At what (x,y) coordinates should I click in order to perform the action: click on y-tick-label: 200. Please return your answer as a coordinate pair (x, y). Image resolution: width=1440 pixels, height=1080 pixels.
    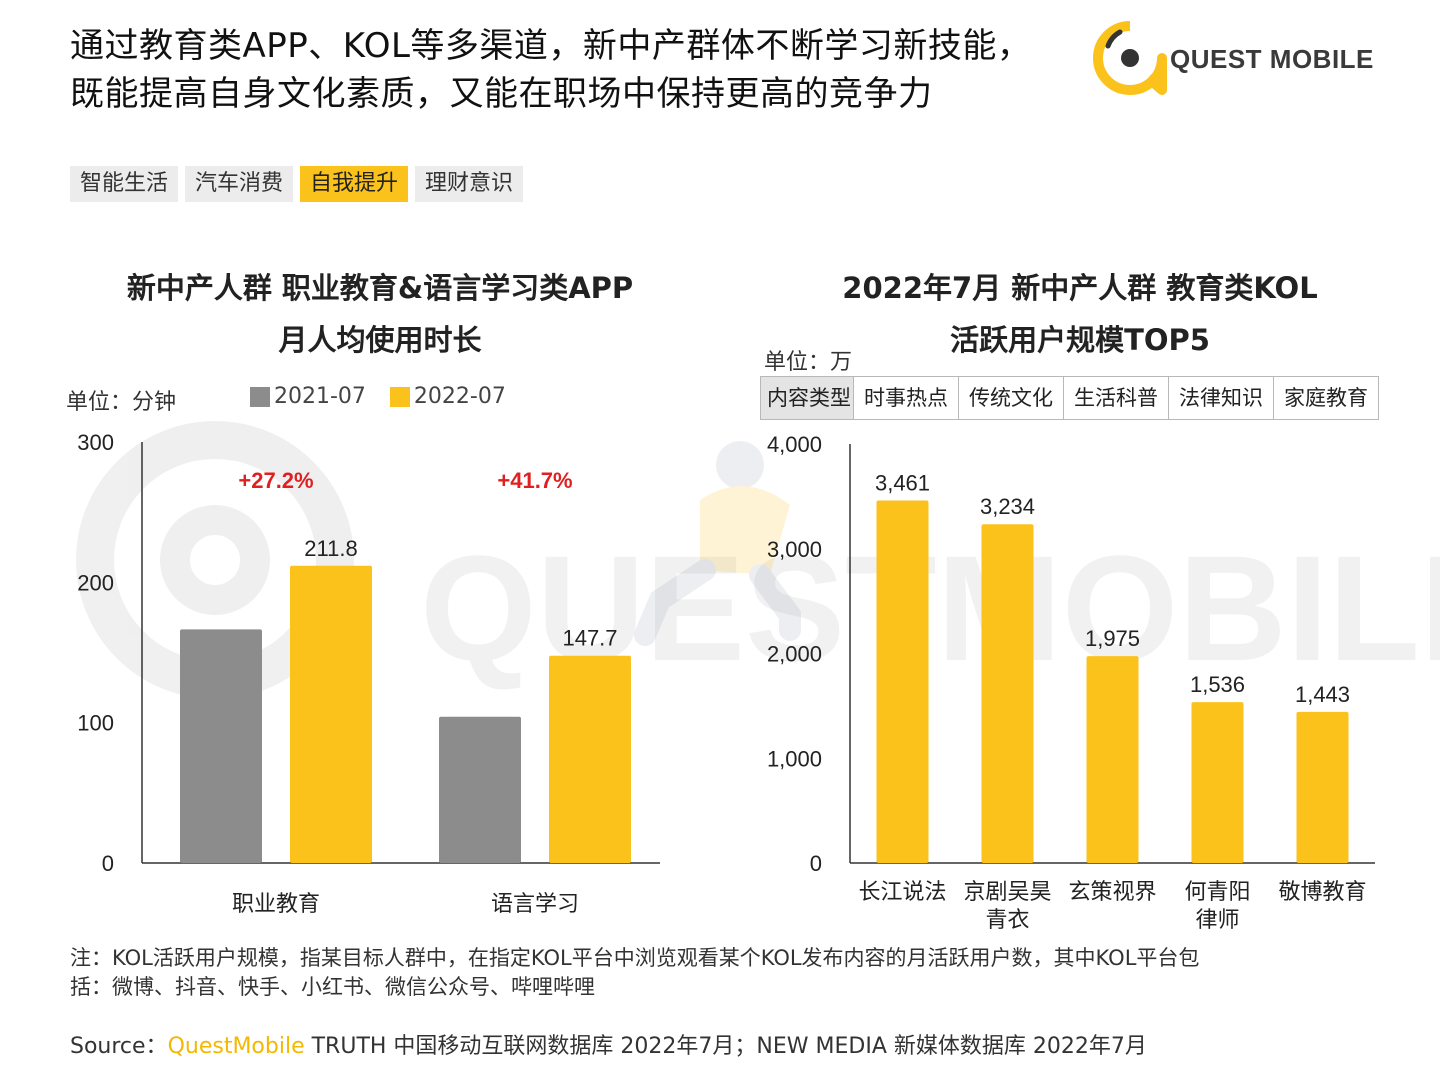
    Looking at the image, I should click on (95, 582).